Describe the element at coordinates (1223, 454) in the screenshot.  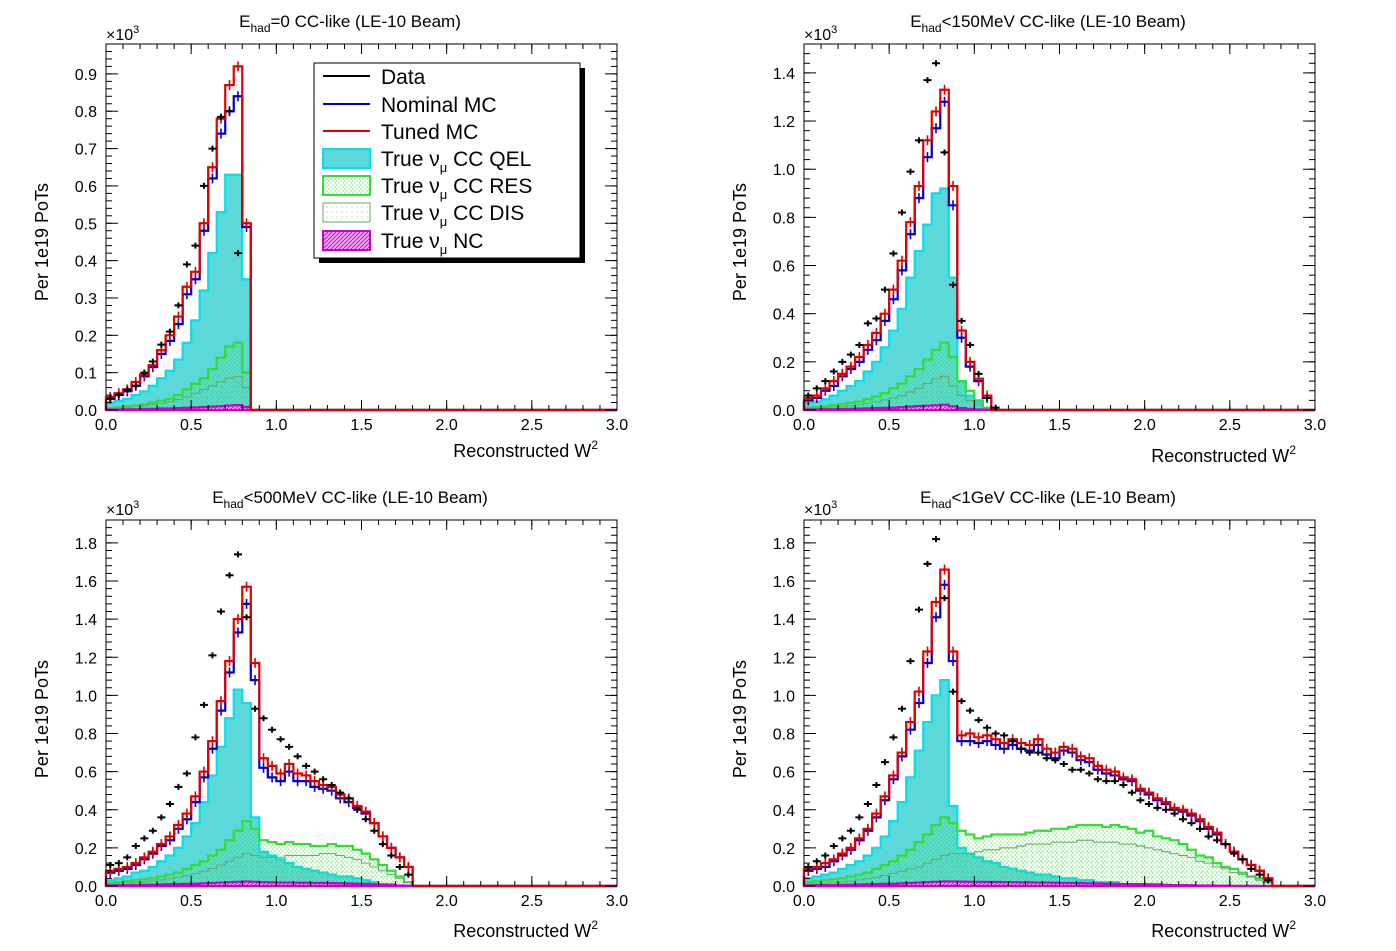
I see `x-axis-label: Reconstructed W2` at that location.